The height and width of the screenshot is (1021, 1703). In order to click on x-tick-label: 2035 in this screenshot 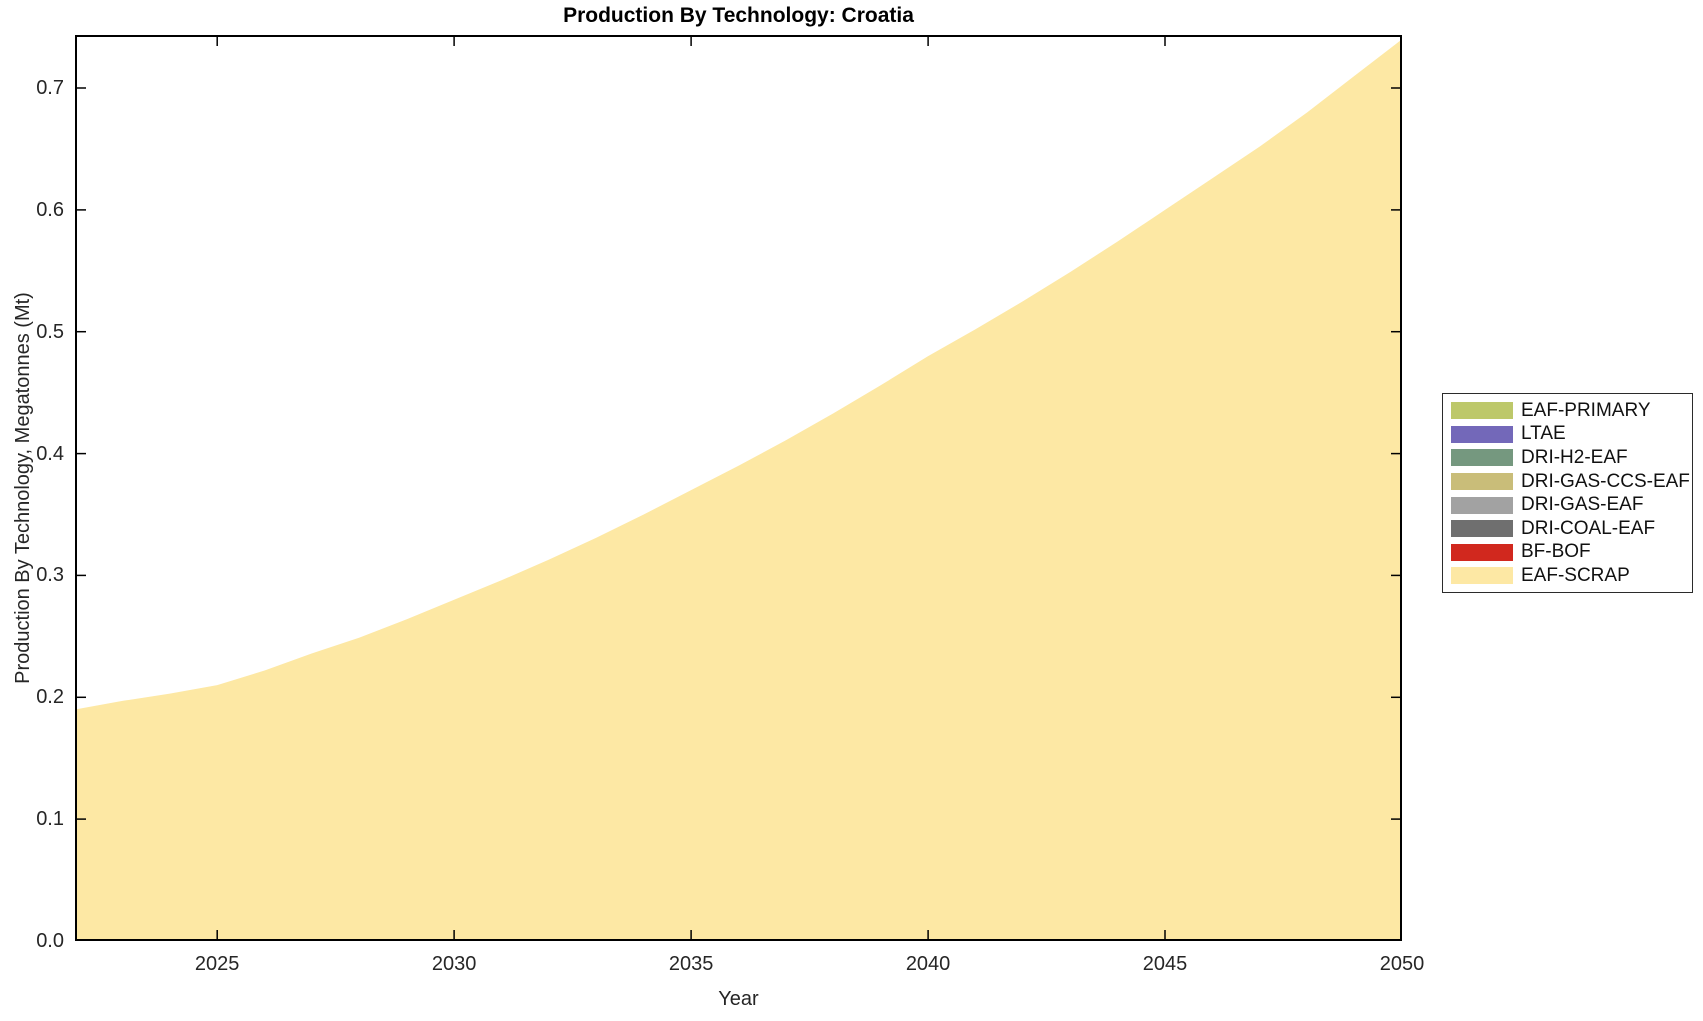, I will do `click(691, 964)`.